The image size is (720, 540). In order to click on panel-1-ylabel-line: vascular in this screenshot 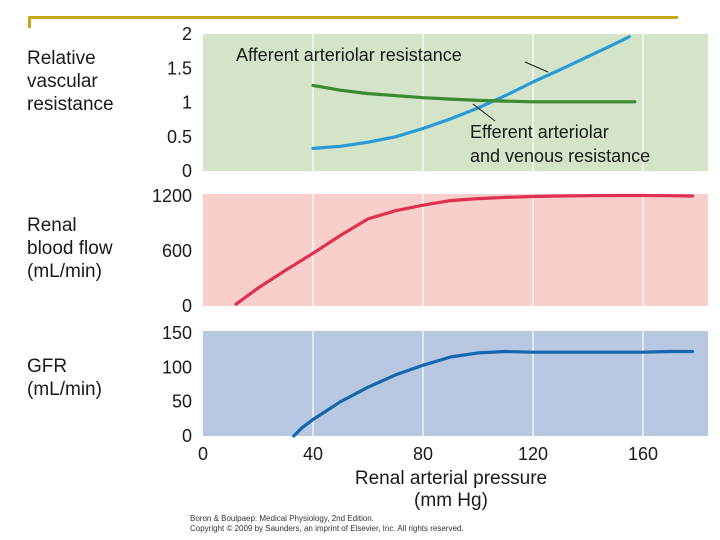, I will do `click(62, 81)`.